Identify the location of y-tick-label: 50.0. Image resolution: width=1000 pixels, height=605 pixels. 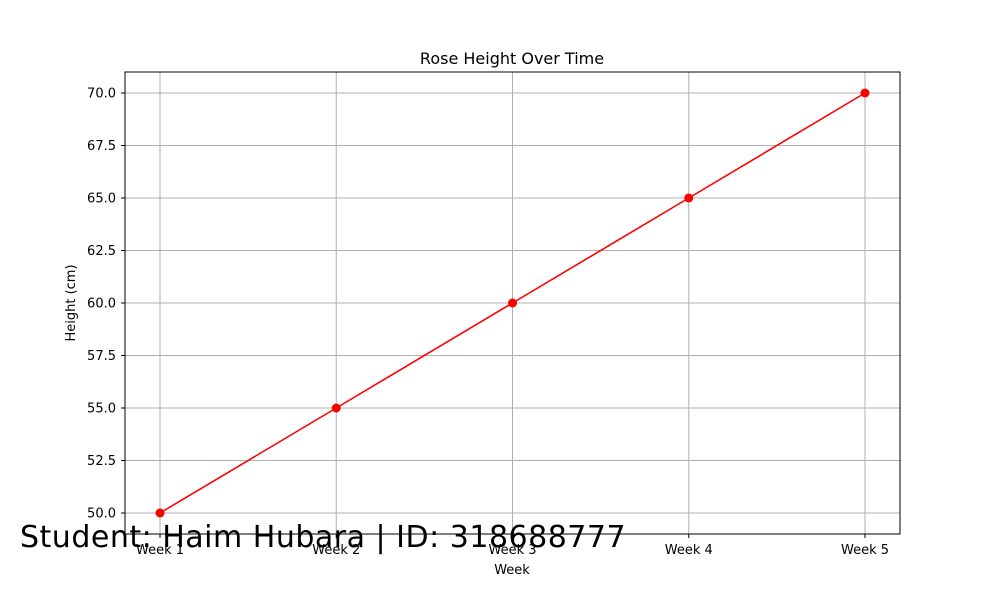
(101, 514).